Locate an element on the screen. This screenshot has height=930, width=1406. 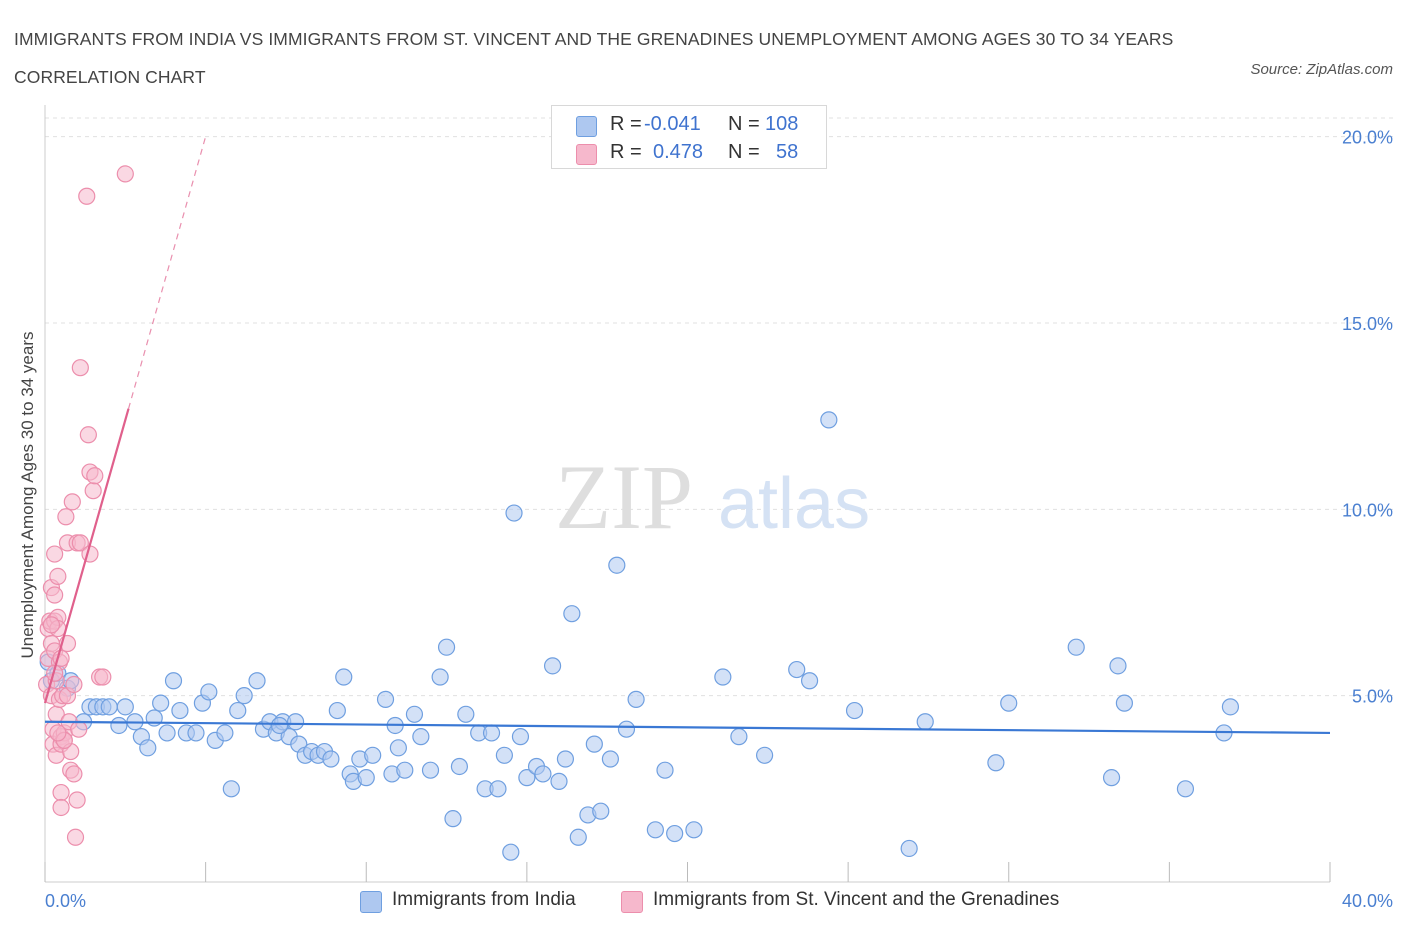
bottom-legend-swatch-pink is located at coordinates (632, 902).